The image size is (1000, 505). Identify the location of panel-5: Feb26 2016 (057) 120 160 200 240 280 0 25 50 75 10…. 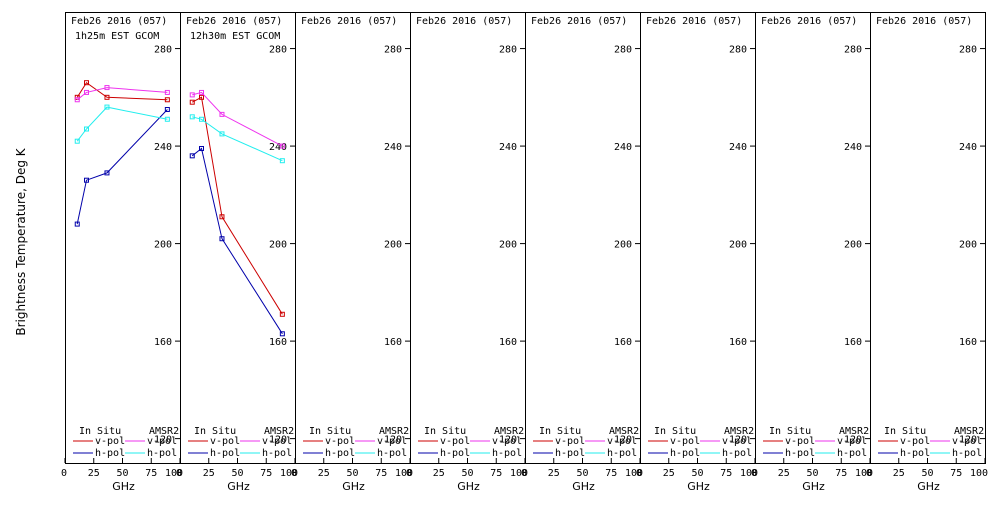
(582, 252).